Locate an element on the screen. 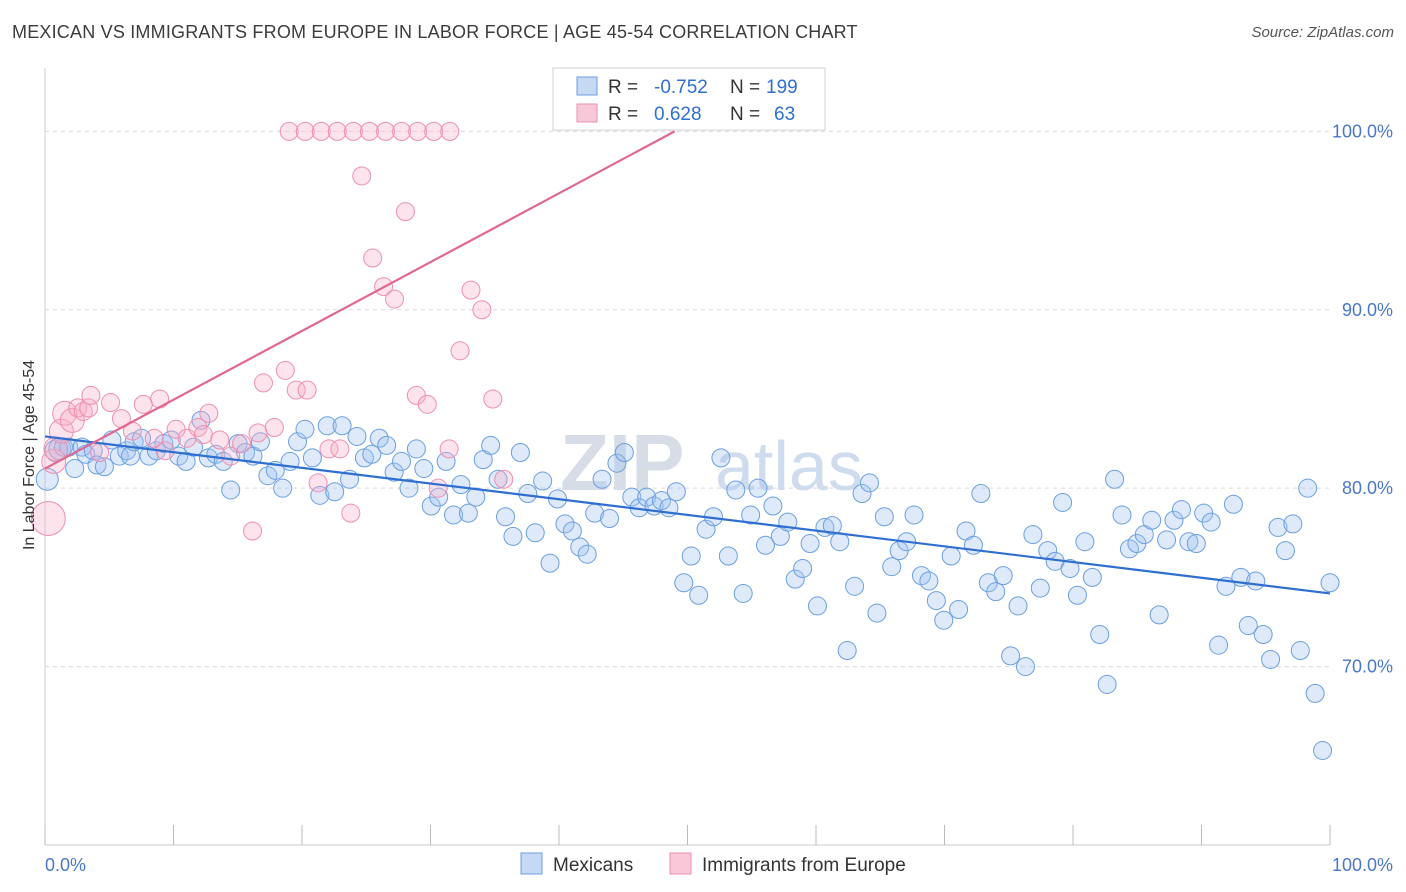 This screenshot has width=1406, height=892. legend-n-label-2: N = is located at coordinates (745, 114).